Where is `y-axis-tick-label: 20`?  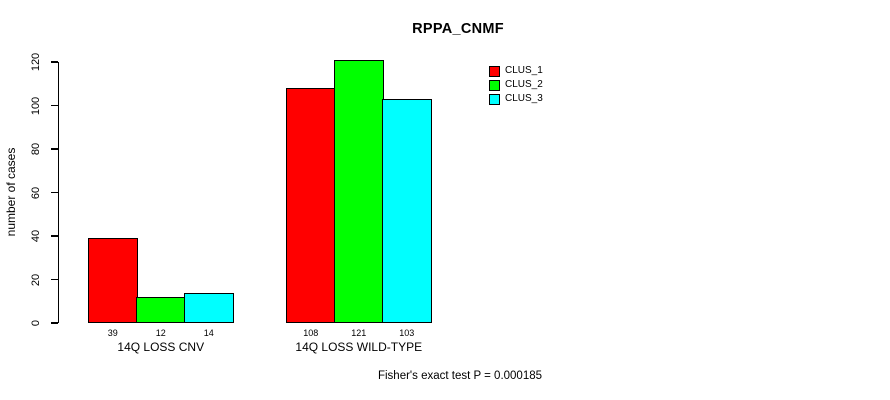
y-axis-tick-label: 20 is located at coordinates (36, 279).